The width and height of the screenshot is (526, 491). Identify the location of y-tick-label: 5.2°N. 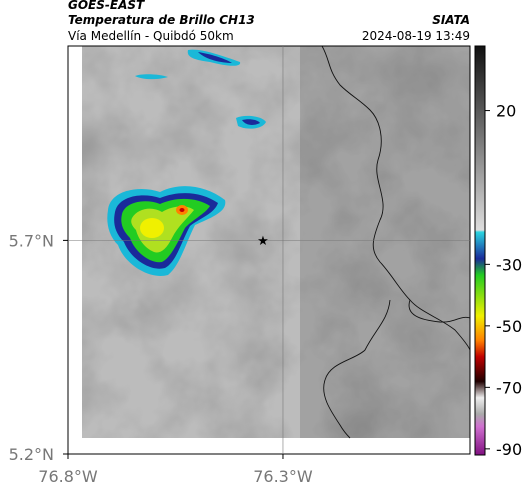
(31, 454).